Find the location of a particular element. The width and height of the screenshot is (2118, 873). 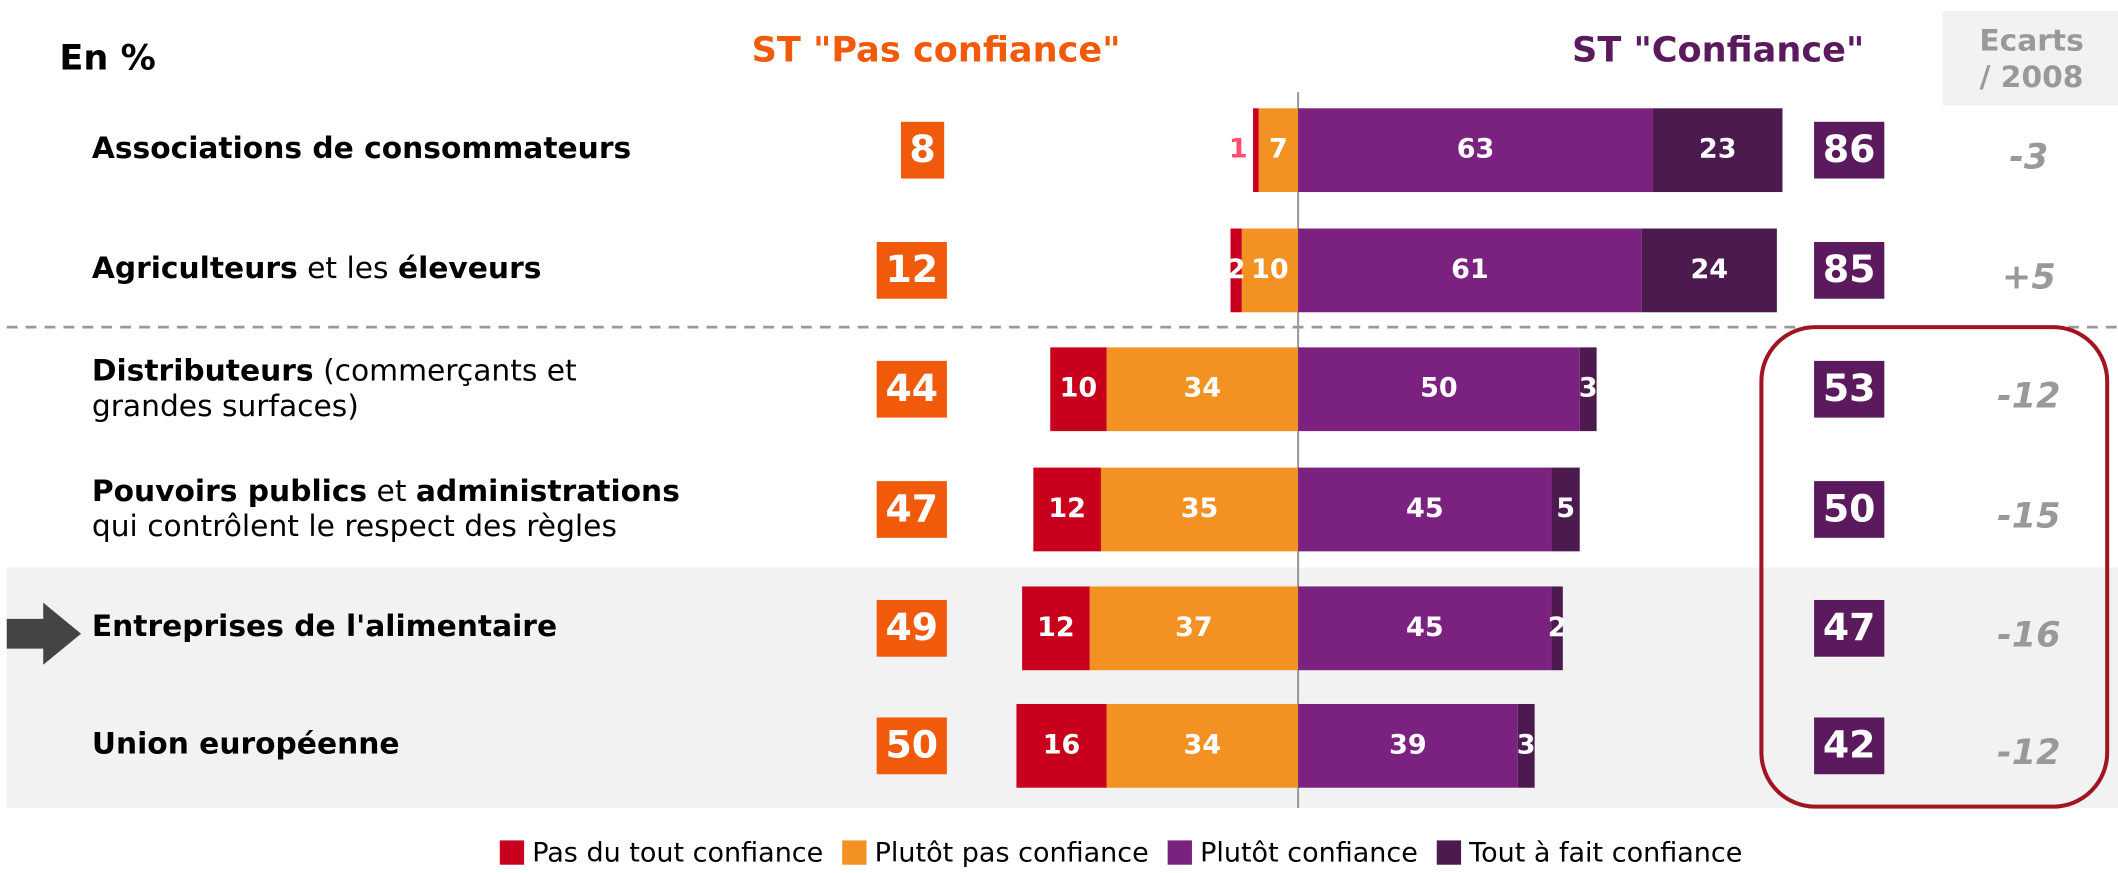

positive-total: 53 is located at coordinates (1849, 388).